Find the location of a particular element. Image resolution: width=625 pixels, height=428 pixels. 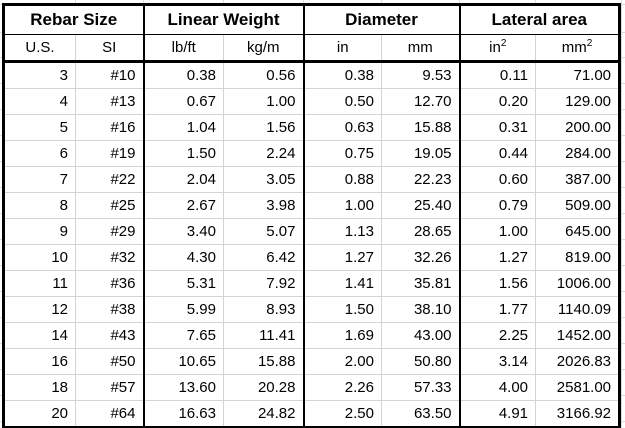

cell: 2581.00 is located at coordinates (578, 387).